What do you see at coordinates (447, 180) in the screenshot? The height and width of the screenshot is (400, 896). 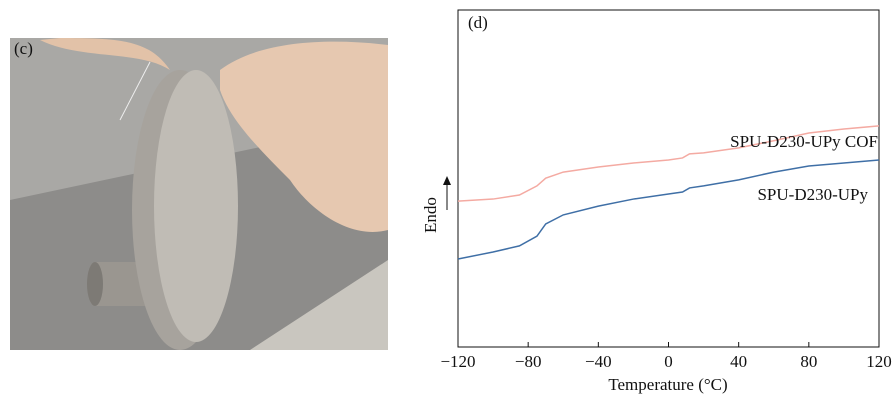 I see `endo-arrowhead` at bounding box center [447, 180].